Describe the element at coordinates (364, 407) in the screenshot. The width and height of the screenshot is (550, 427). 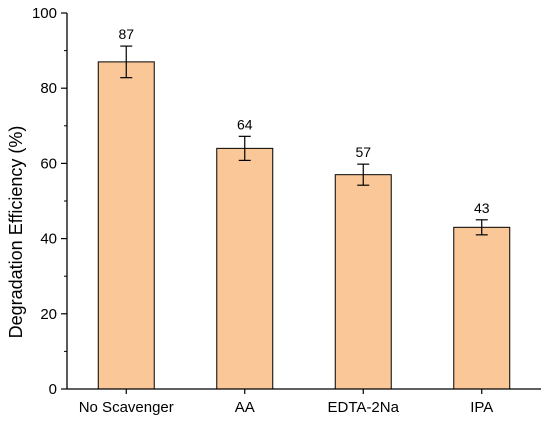
I see `x-tick-label: EDTA-2Na` at that location.